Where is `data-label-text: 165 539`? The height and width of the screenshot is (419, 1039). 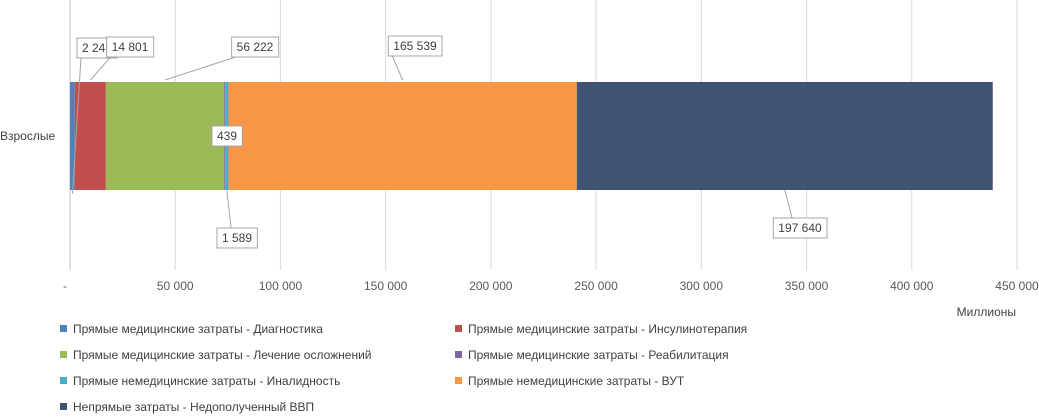 data-label-text: 165 539 is located at coordinates (415, 46).